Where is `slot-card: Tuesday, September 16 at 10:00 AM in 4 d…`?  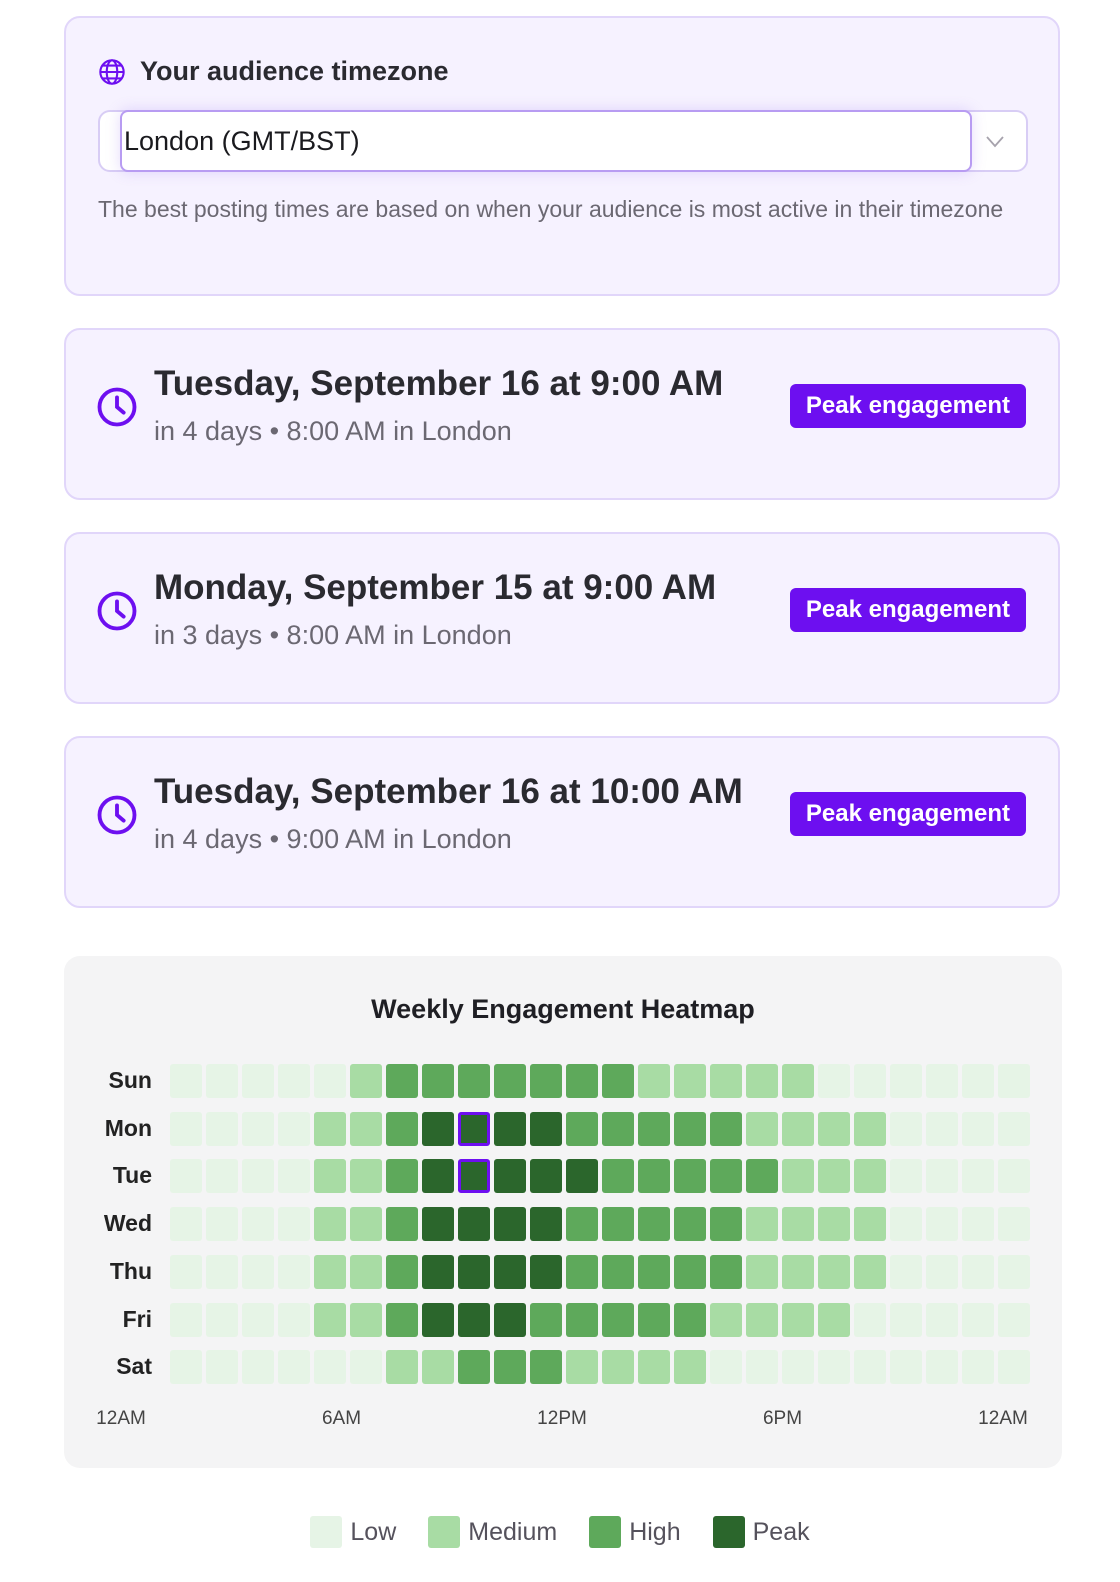 slot-card: Tuesday, September 16 at 10:00 AM in 4 d… is located at coordinates (562, 822).